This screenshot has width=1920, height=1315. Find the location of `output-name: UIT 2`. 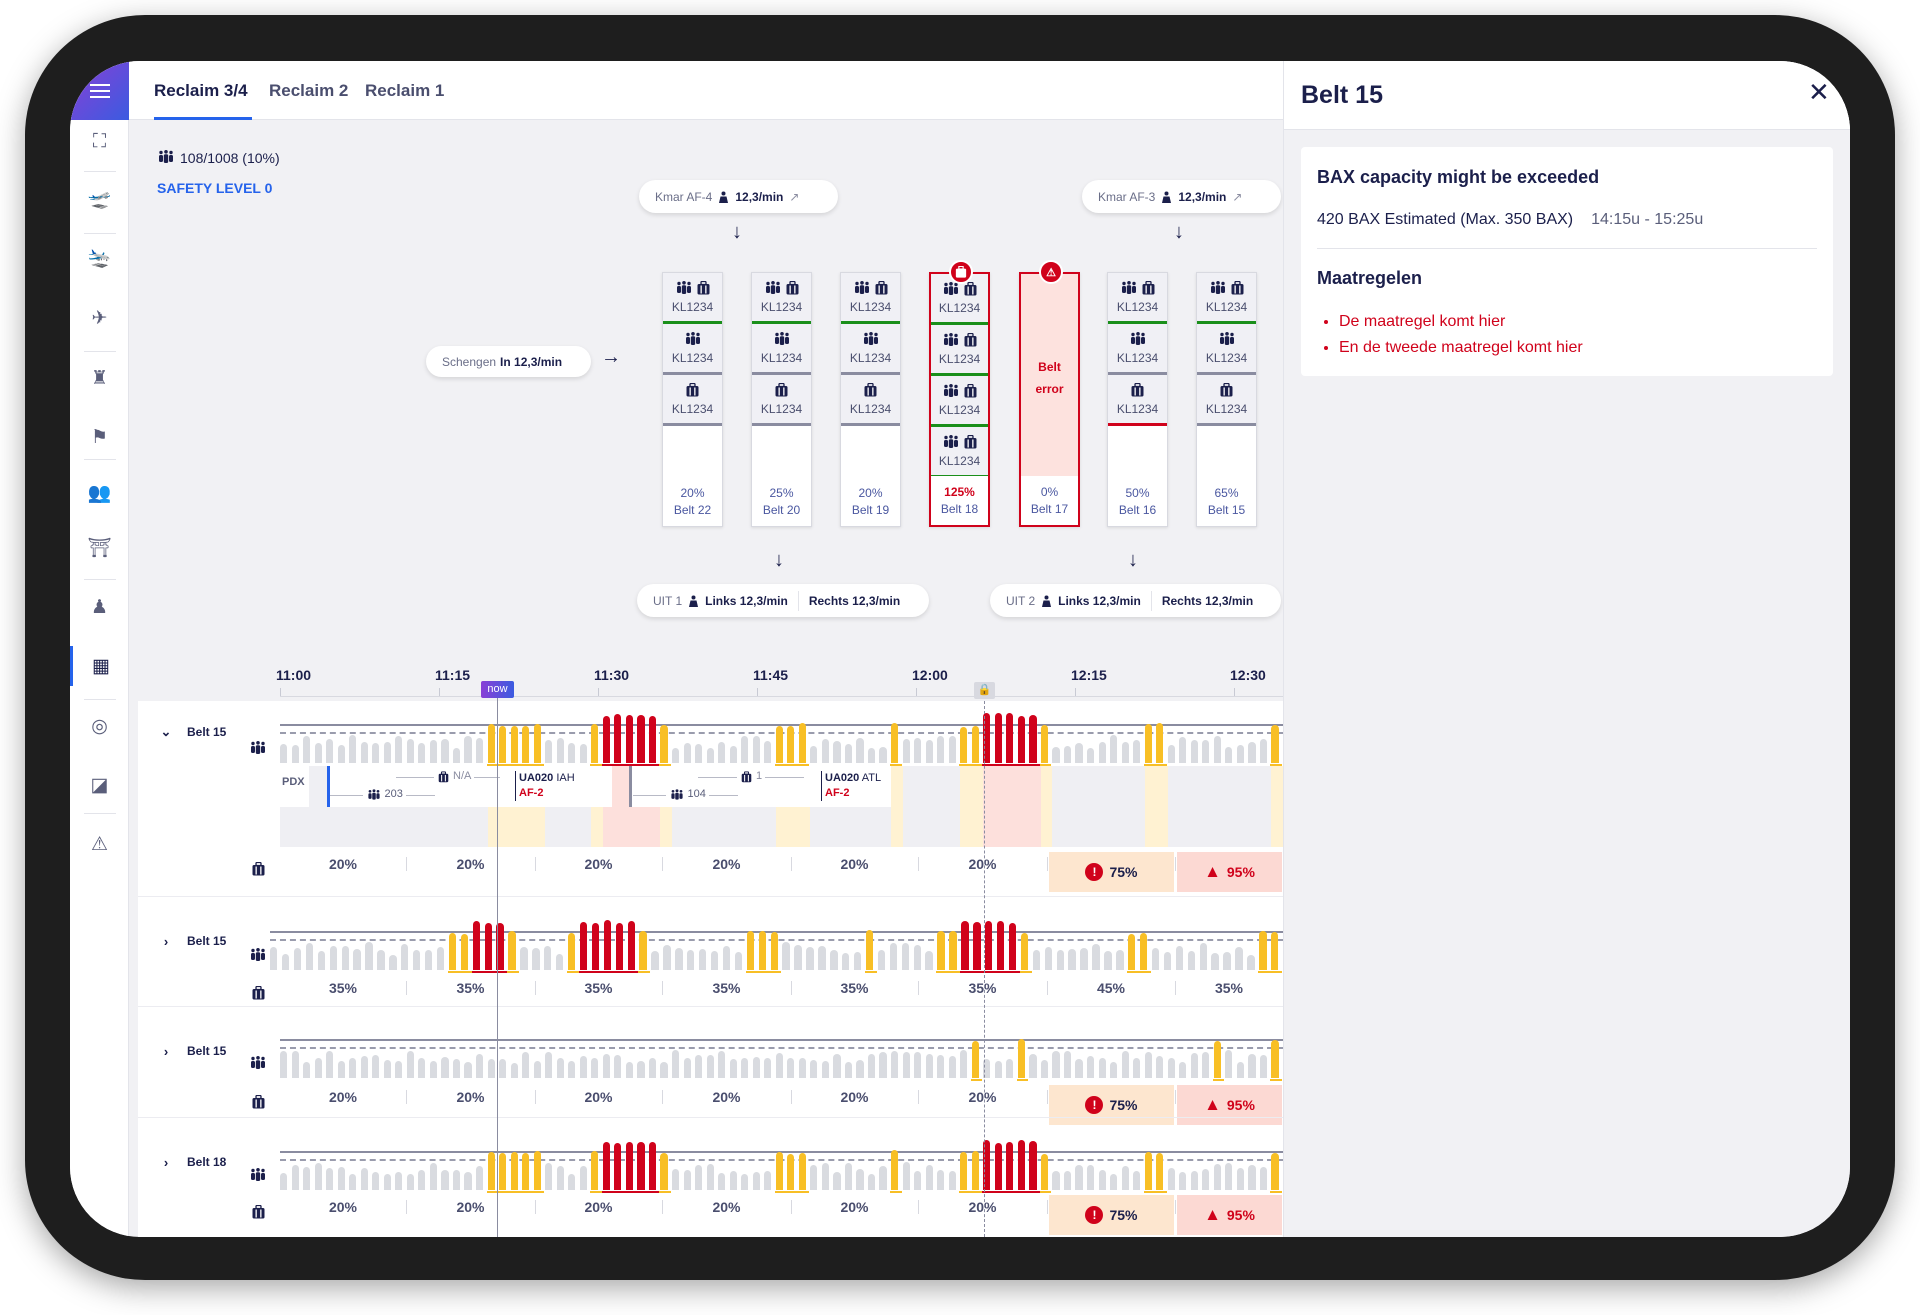

output-name: UIT 2 is located at coordinates (1021, 600).